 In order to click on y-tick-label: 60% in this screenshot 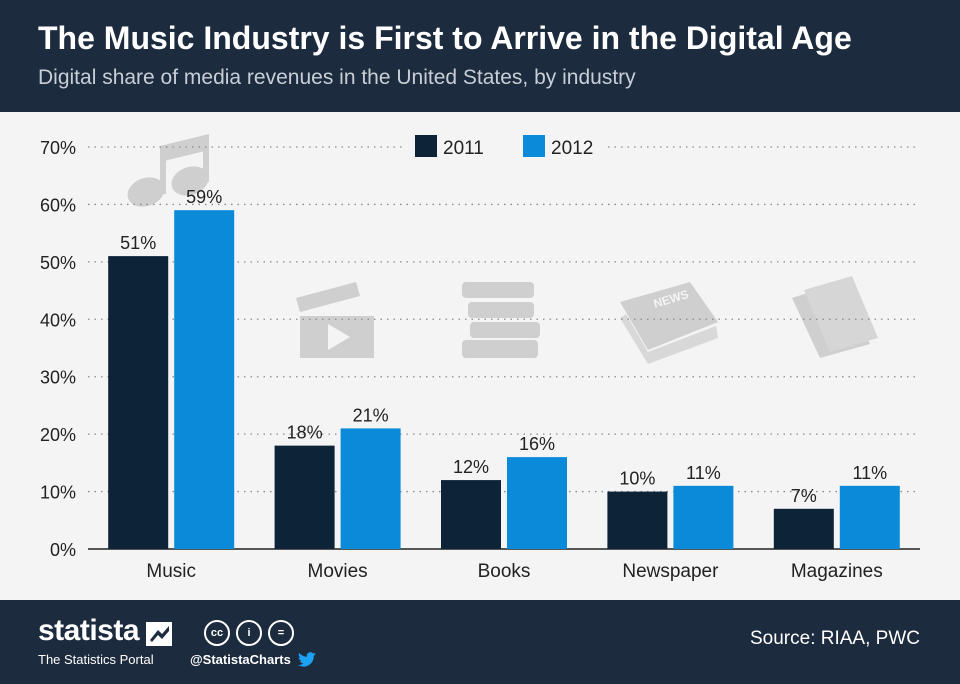, I will do `click(58, 205)`.